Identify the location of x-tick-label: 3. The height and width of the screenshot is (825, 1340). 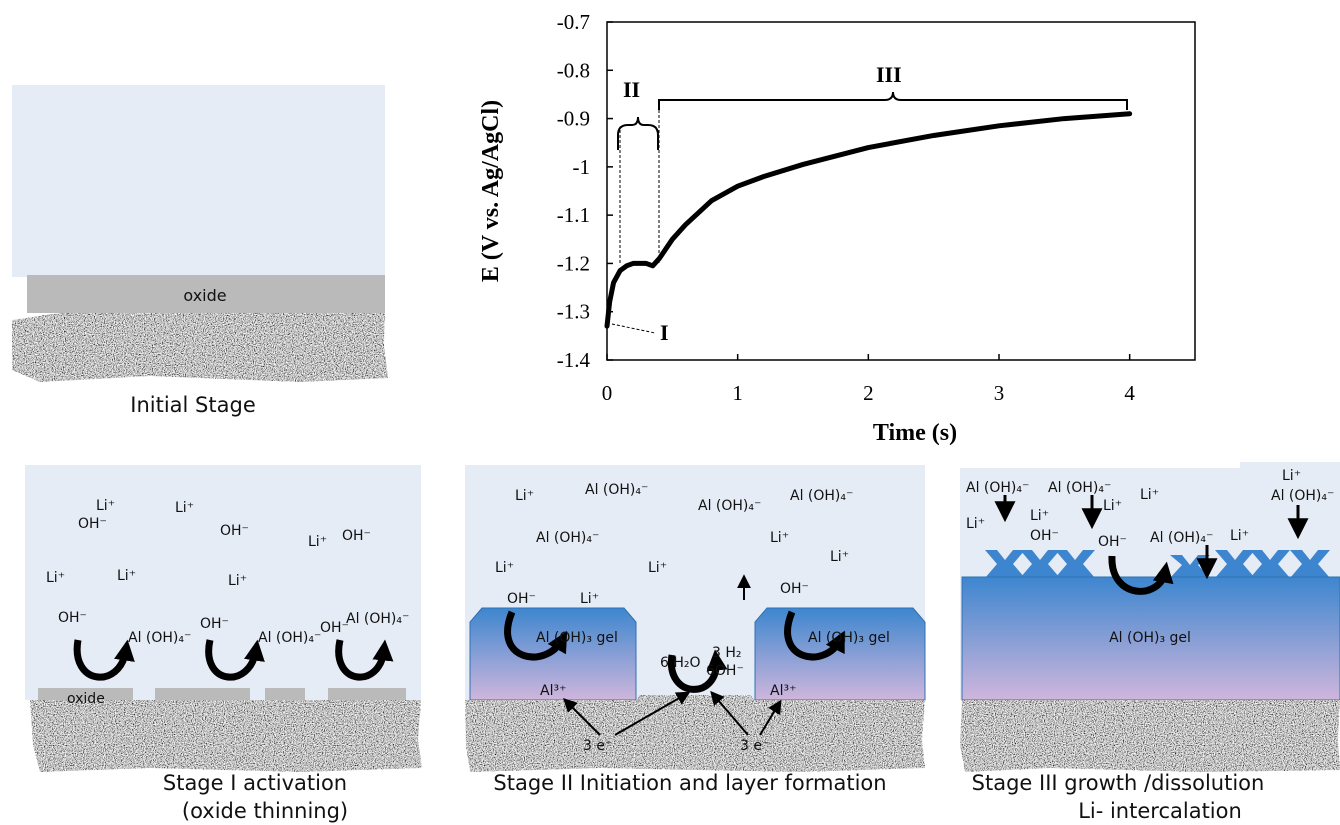
(999, 393).